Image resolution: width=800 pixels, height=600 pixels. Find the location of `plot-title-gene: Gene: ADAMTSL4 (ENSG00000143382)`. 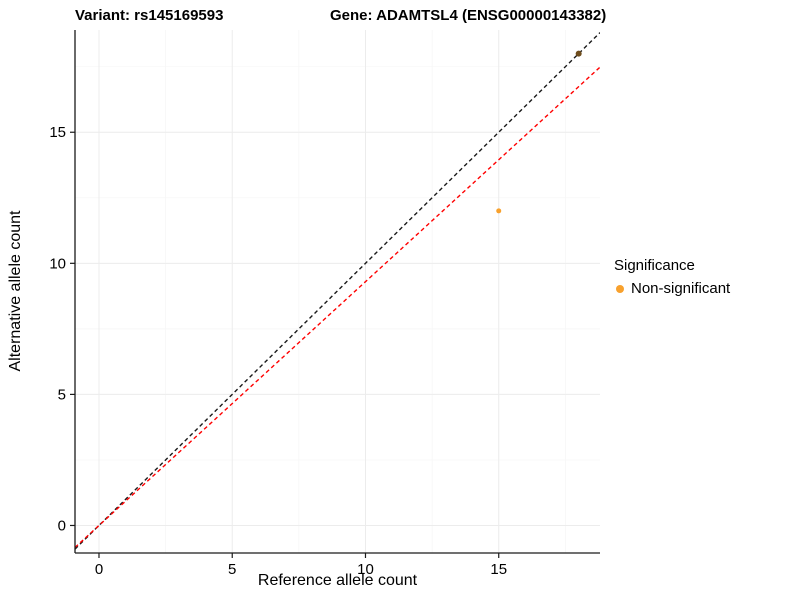

plot-title-gene: Gene: ADAMTSL4 (ENSG00000143382) is located at coordinates (468, 15).